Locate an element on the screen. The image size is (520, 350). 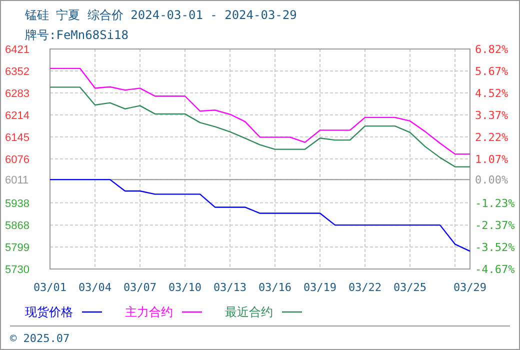
x-tick-label: 03/29 is located at coordinates (470, 287).